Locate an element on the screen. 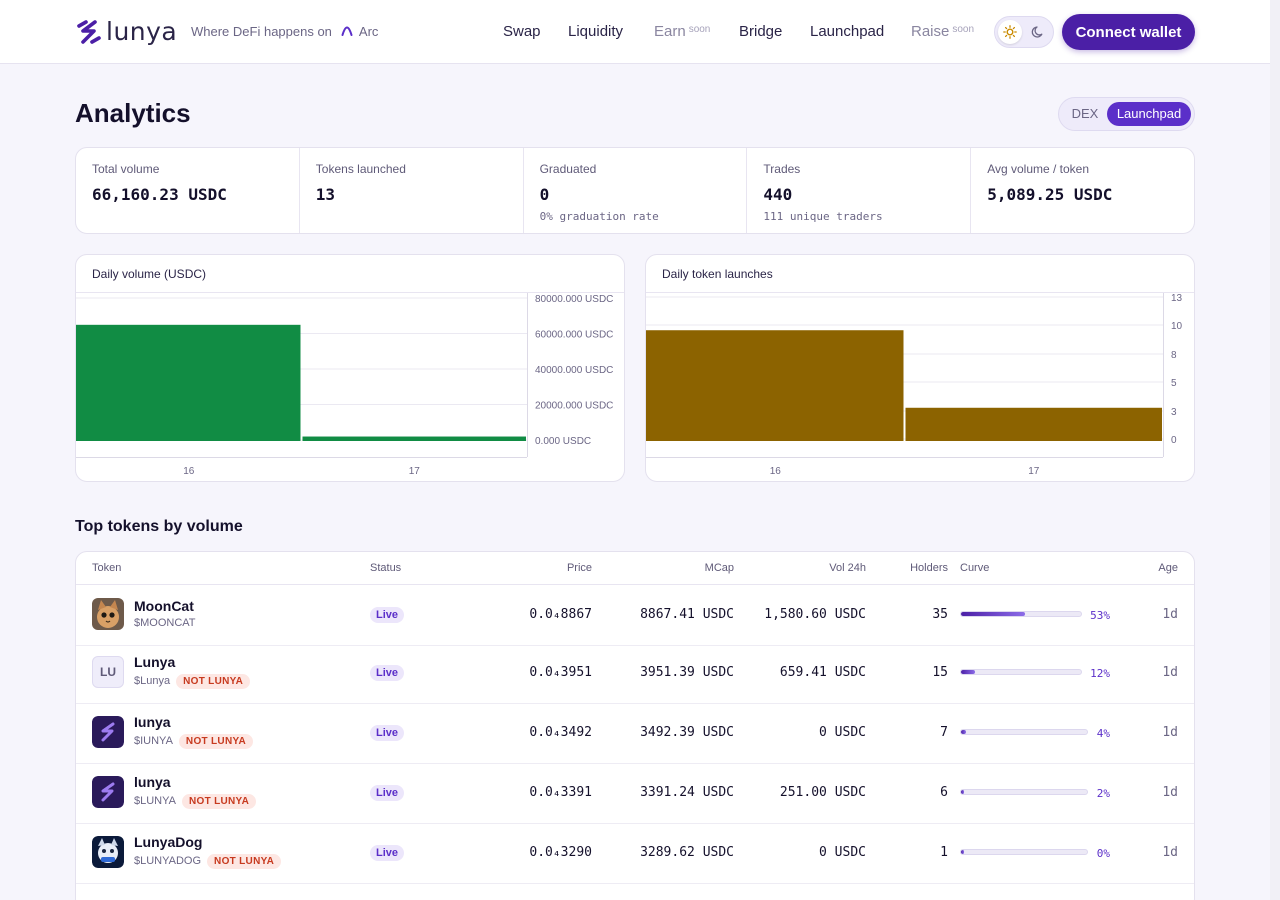 The height and width of the screenshot is (900, 1280). token-price: 0.0₄3951 is located at coordinates (560, 672).